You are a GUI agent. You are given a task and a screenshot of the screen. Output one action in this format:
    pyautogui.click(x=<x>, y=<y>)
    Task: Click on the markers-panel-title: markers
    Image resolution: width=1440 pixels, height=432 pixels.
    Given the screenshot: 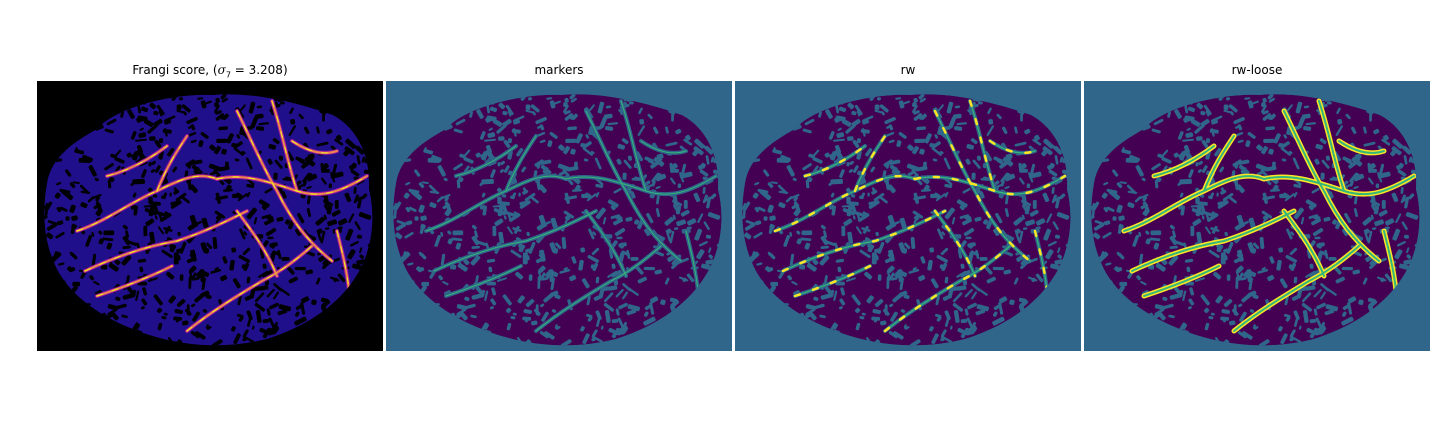 What is the action you would take?
    pyautogui.click(x=559, y=70)
    